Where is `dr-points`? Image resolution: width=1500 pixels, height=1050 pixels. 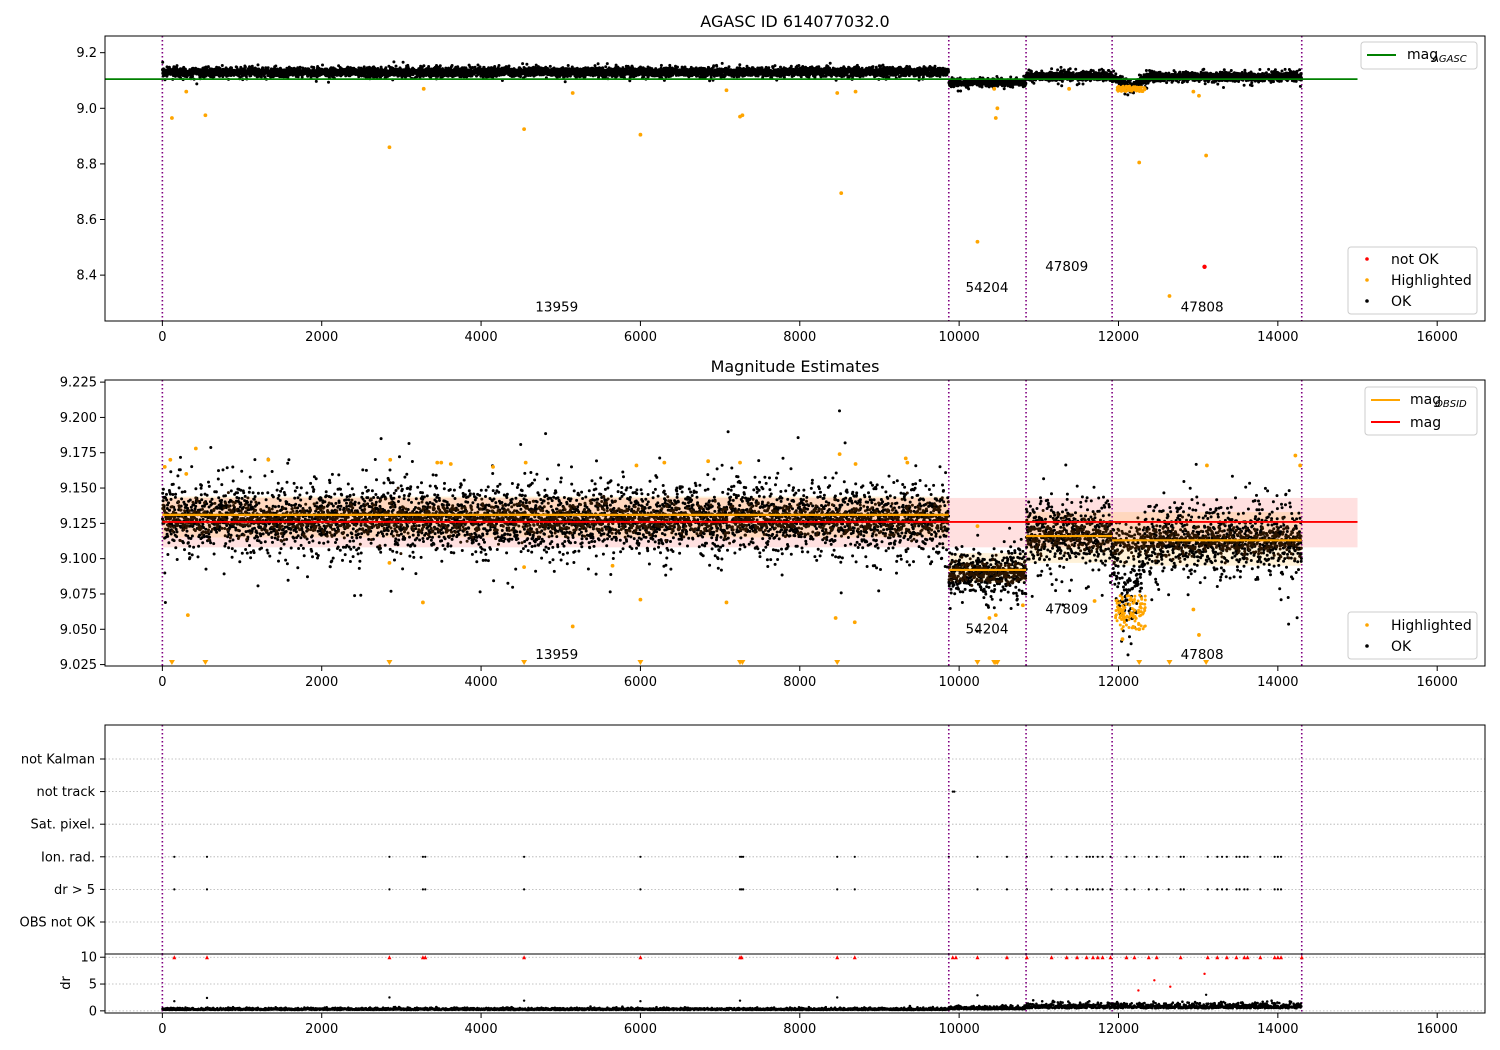 dr-points is located at coordinates (732, 1005).